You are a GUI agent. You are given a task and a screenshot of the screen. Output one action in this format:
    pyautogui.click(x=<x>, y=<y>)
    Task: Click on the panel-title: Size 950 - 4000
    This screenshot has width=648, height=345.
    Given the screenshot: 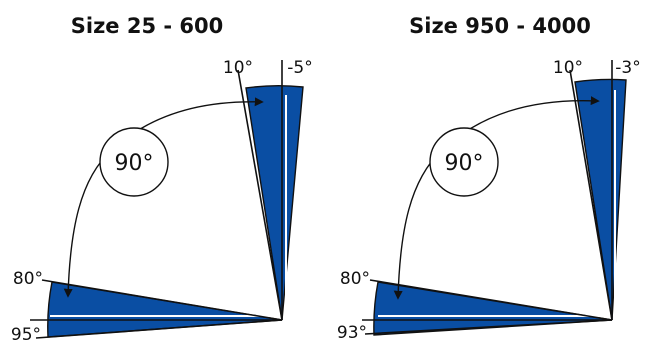 What is the action you would take?
    pyautogui.click(x=500, y=26)
    